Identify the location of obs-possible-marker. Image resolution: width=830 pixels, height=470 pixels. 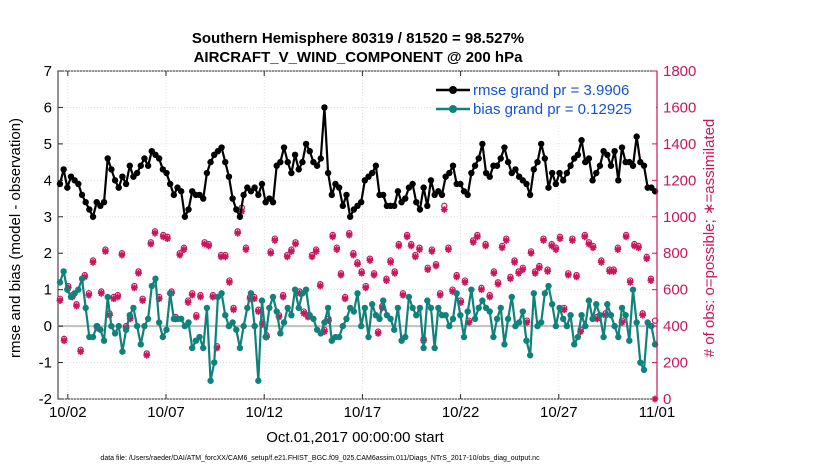
(655, 320).